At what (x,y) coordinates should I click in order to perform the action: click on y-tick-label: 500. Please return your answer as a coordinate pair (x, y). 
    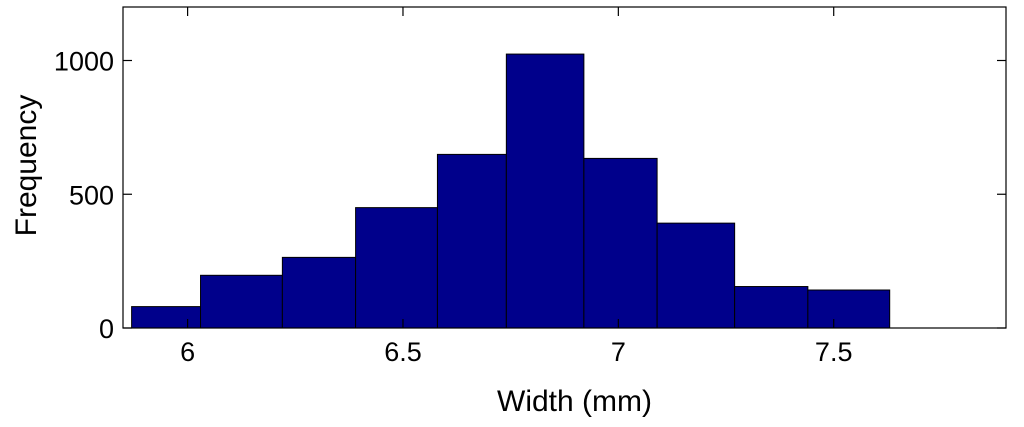
    Looking at the image, I should click on (91, 195).